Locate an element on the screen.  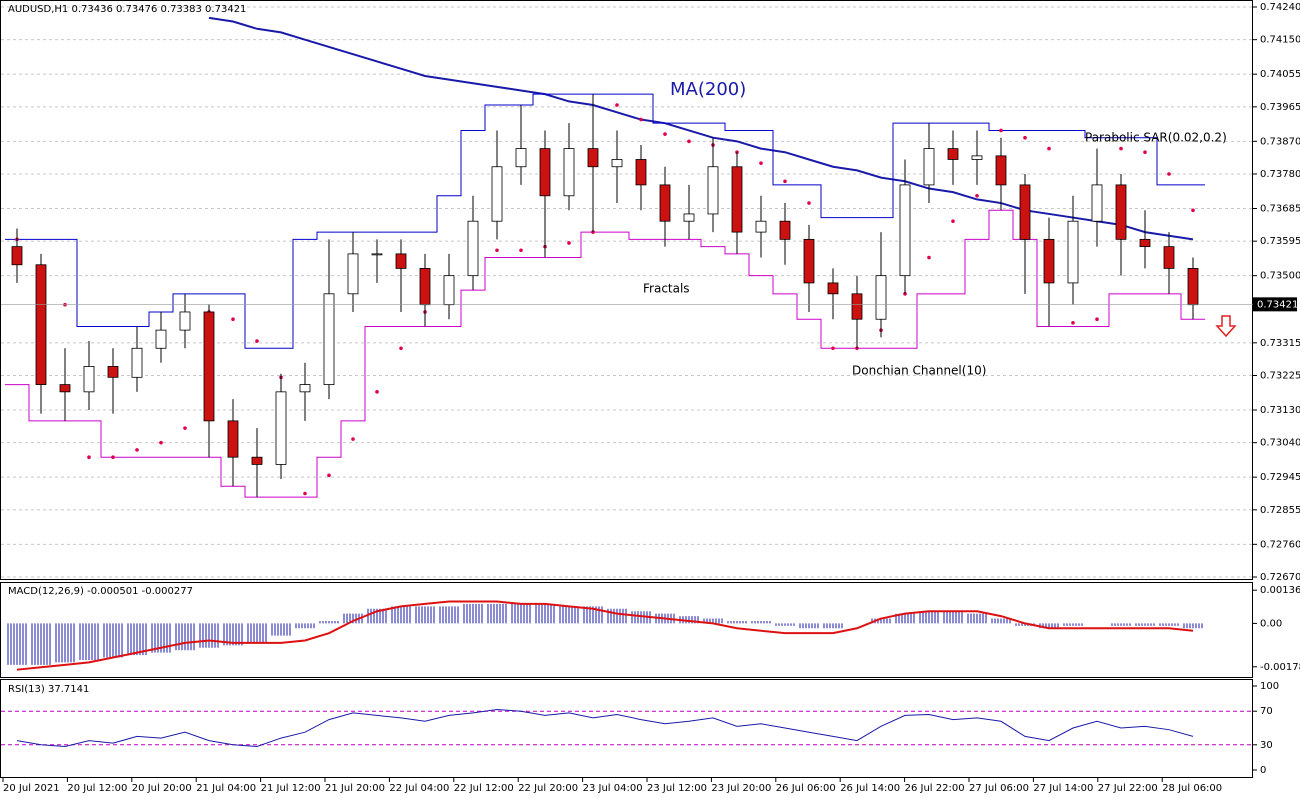
x-tick-label: 26 Jul 06:00 is located at coordinates (806, 788).